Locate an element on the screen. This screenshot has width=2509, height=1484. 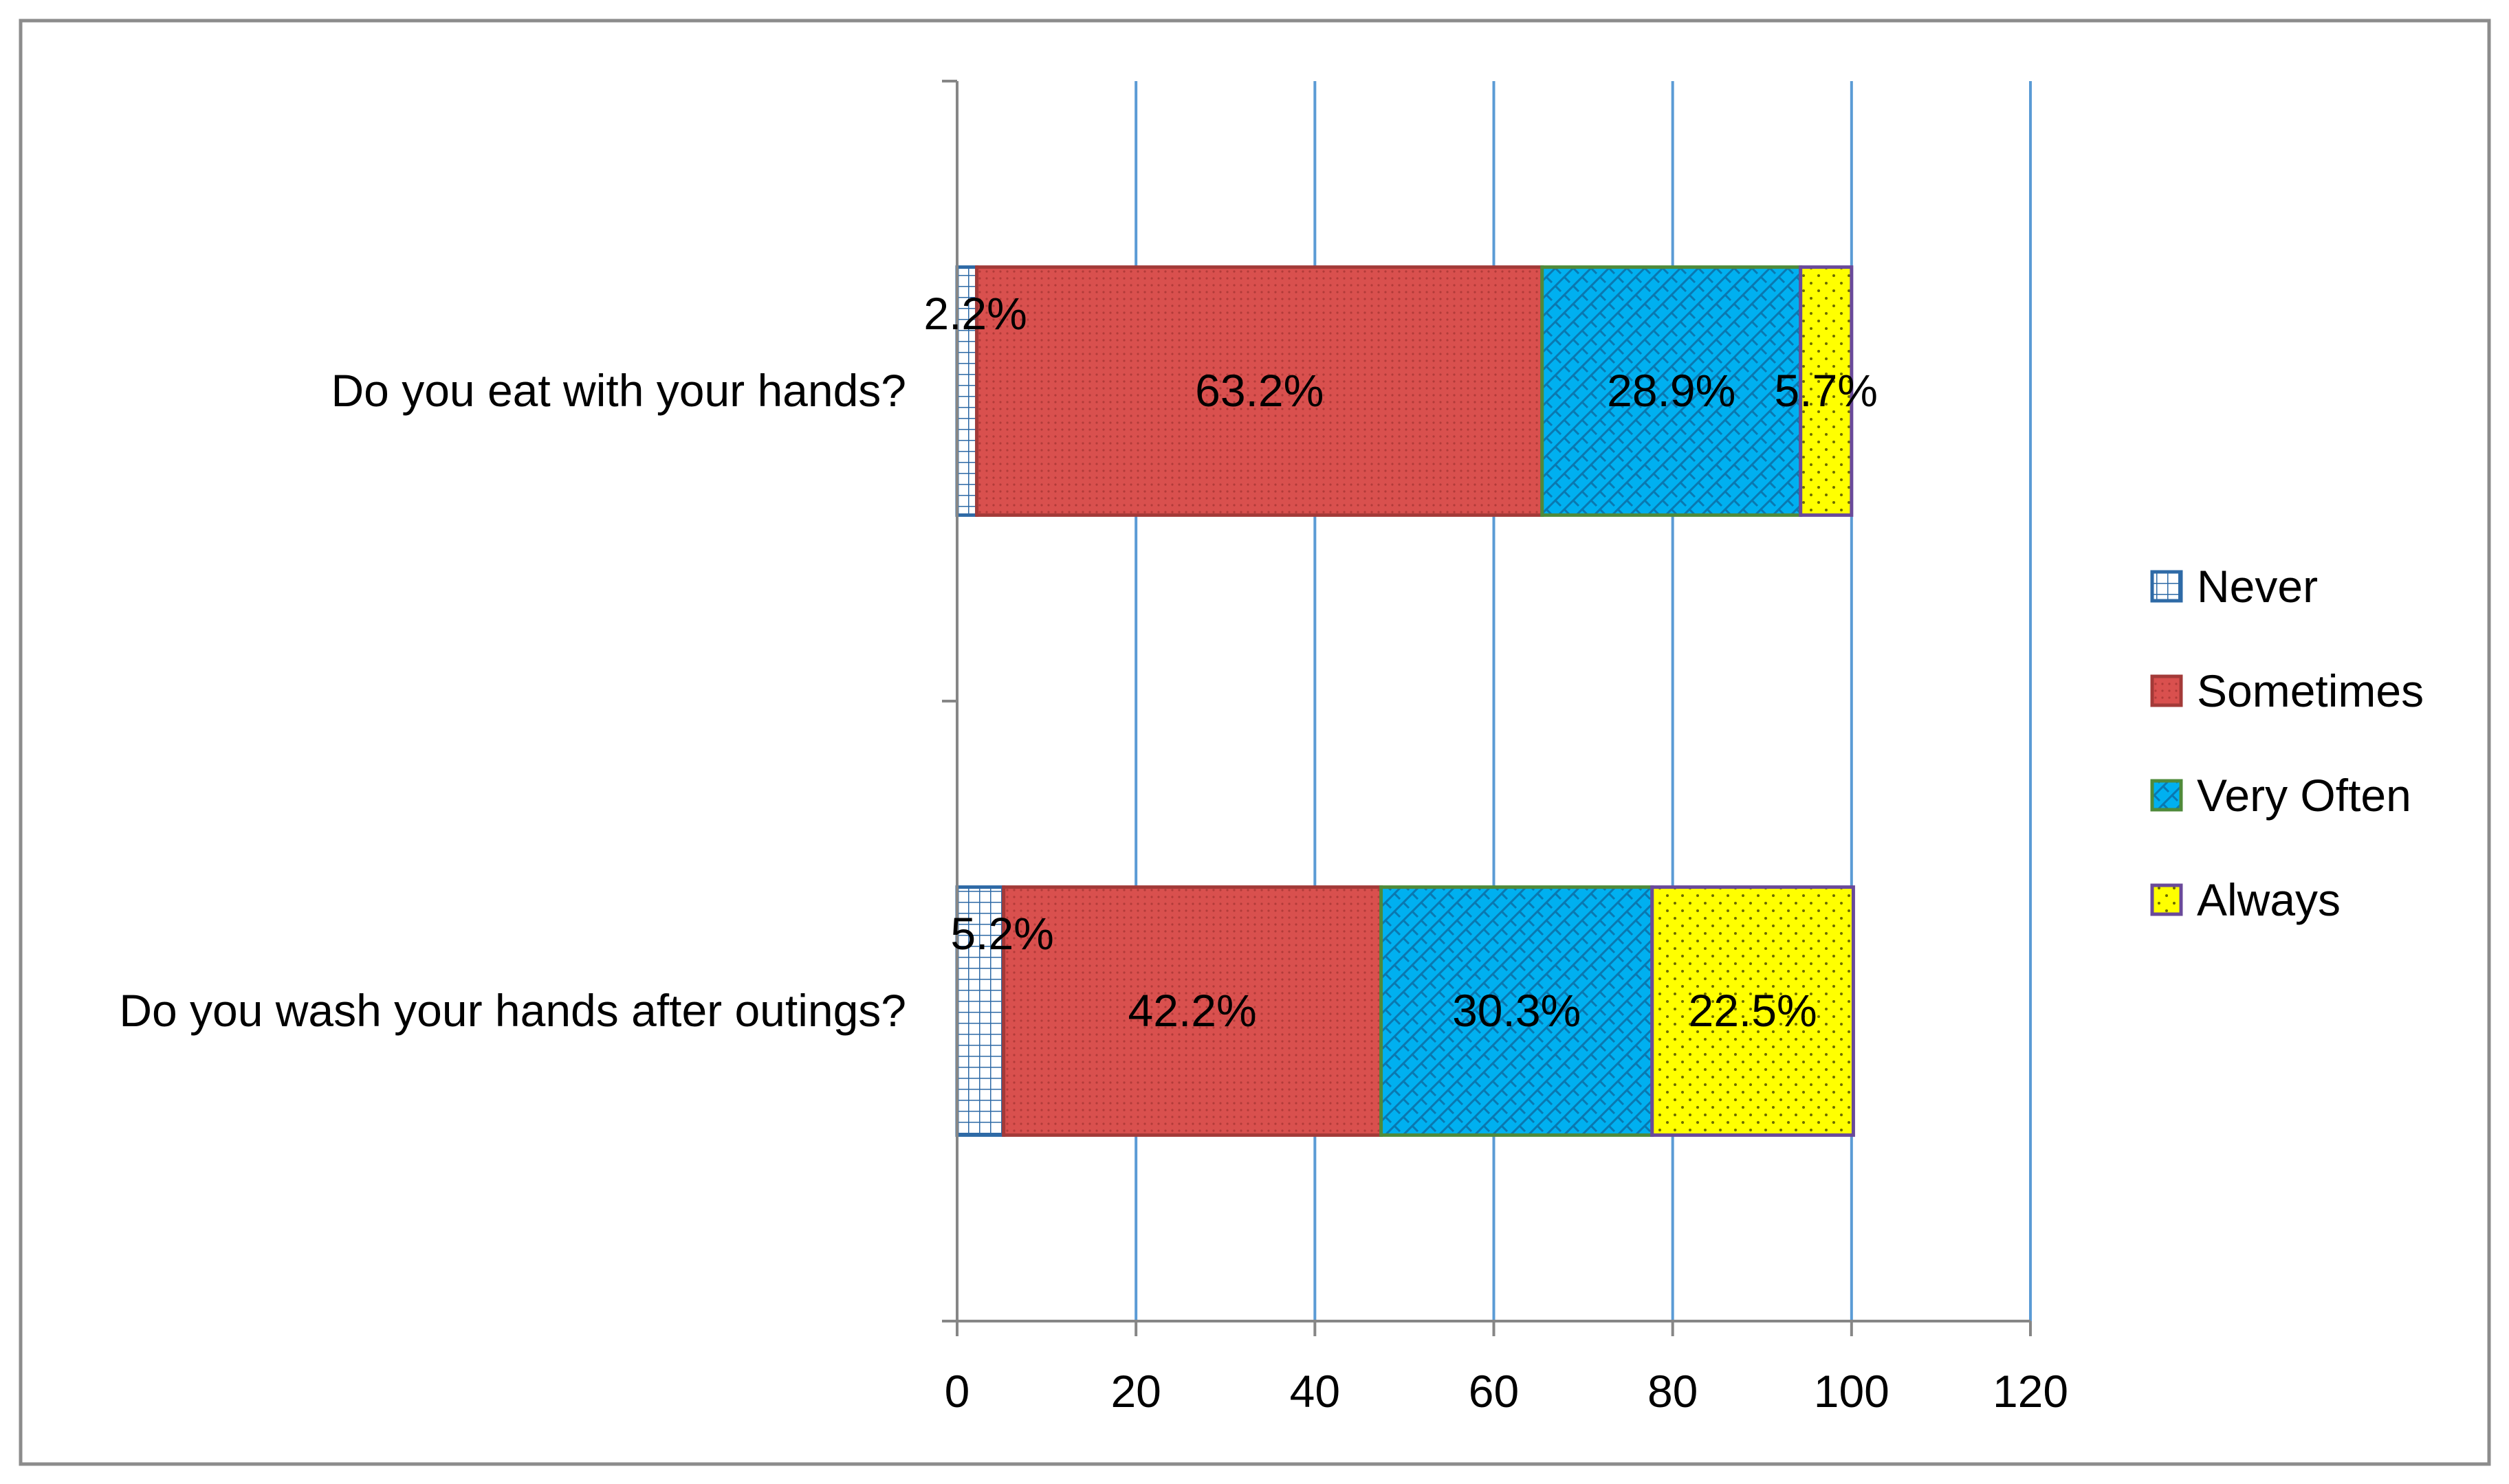
category-label-do-you-wash-your-hands-after-outings: Do you wash your hands after outings? is located at coordinates (512, 1010).